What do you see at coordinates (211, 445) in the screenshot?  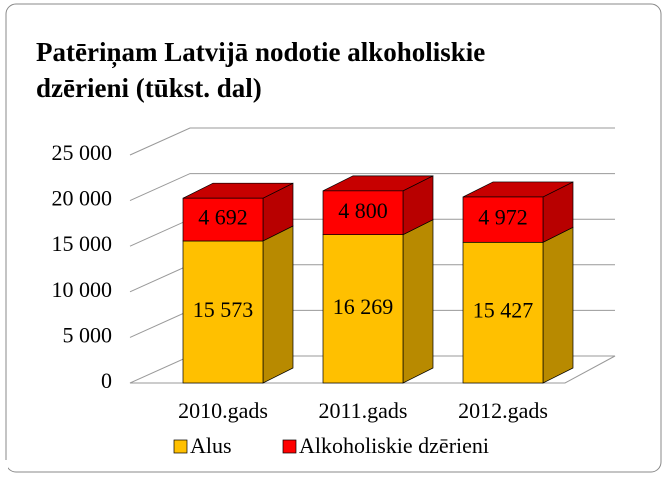 I see `legend-label: Alus` at bounding box center [211, 445].